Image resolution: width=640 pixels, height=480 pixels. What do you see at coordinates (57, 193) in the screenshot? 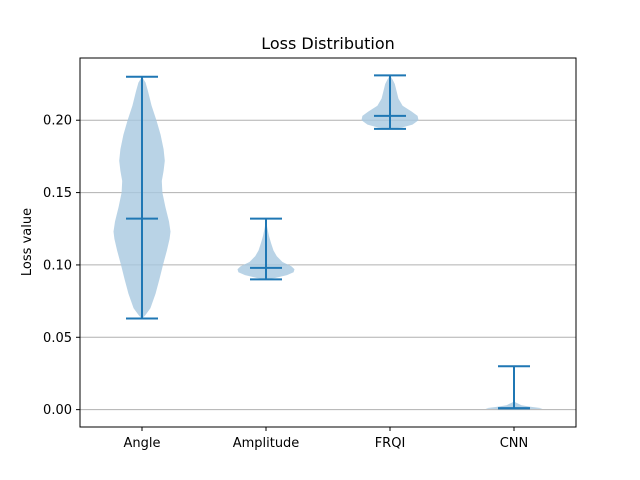
I see `y-tick-label: 0.15` at bounding box center [57, 193].